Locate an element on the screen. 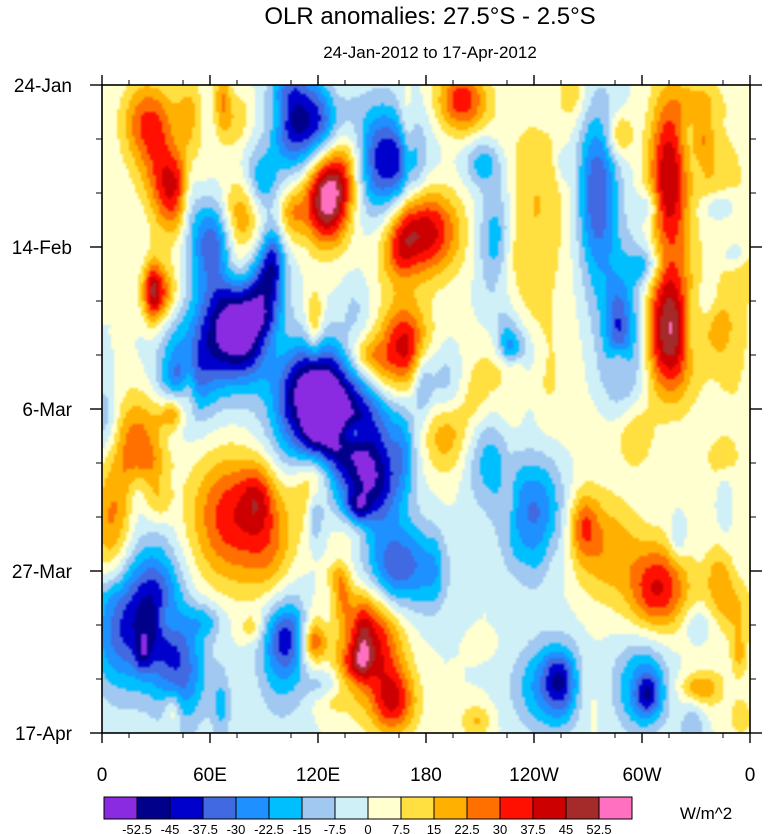  colorbar-label: 22.5 is located at coordinates (466, 828).